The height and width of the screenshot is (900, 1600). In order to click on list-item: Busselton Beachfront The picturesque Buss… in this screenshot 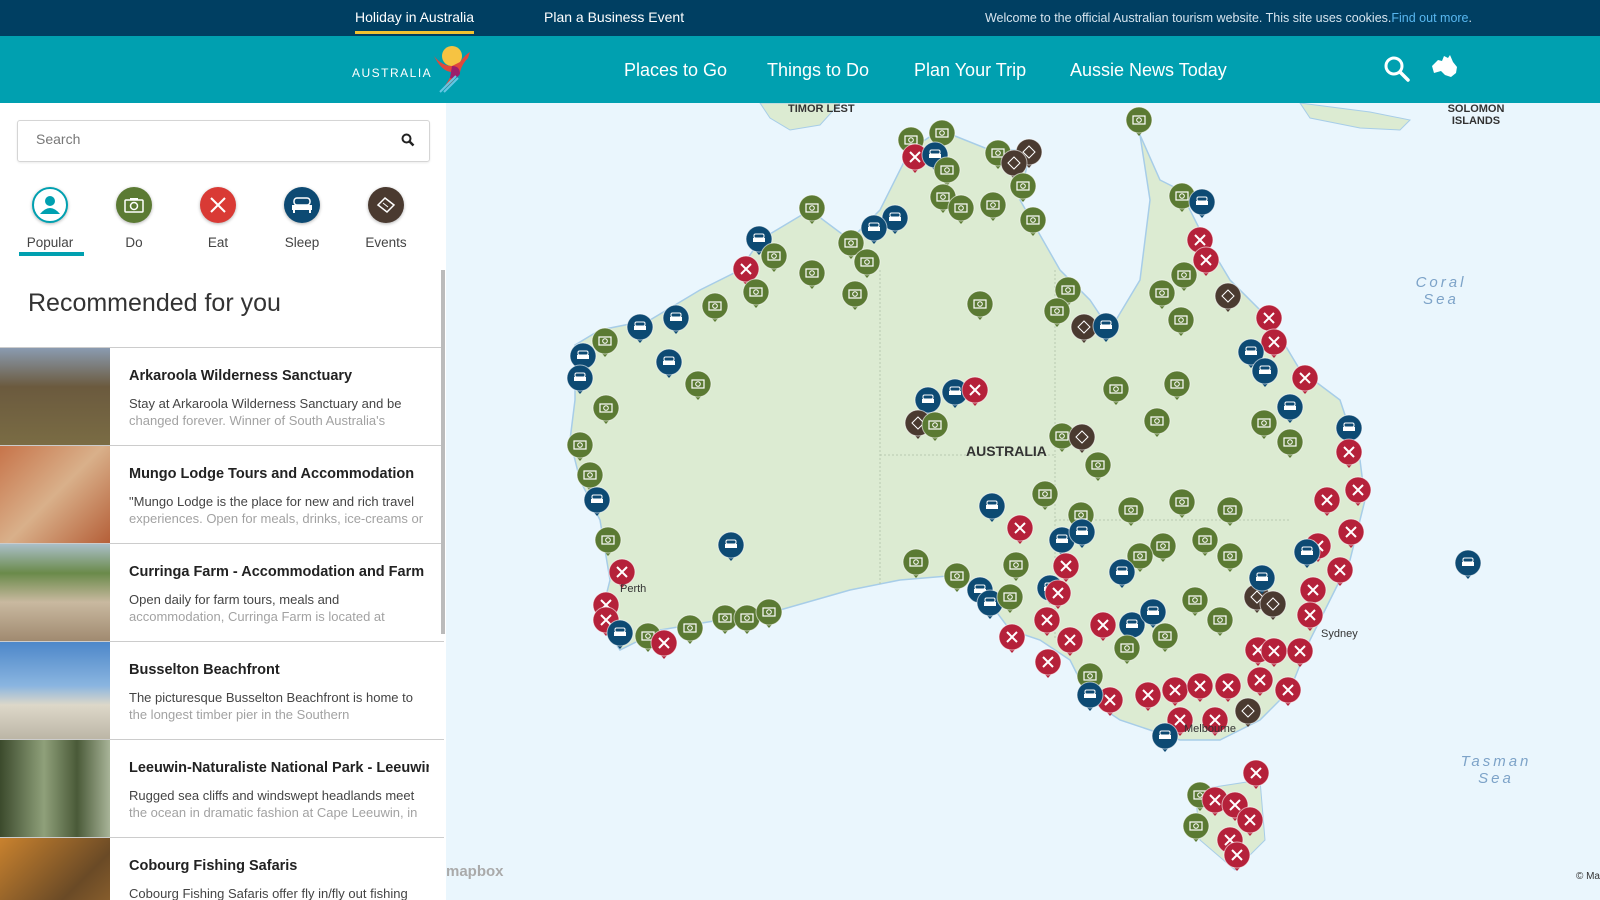, I will do `click(222, 690)`.